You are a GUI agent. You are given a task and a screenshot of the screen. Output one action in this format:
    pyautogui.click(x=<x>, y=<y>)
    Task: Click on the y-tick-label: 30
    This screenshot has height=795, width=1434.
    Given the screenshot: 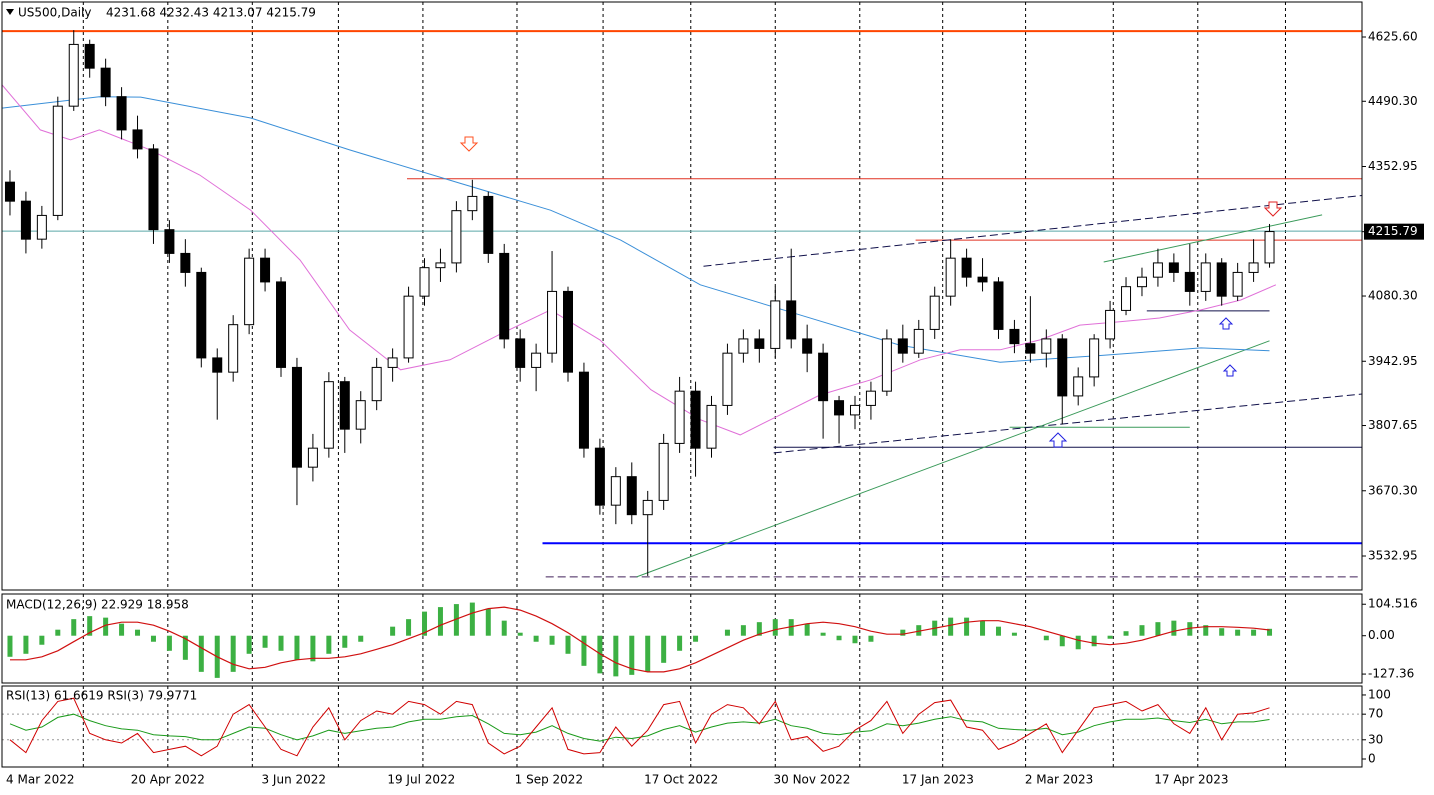 What is the action you would take?
    pyautogui.click(x=1375, y=739)
    